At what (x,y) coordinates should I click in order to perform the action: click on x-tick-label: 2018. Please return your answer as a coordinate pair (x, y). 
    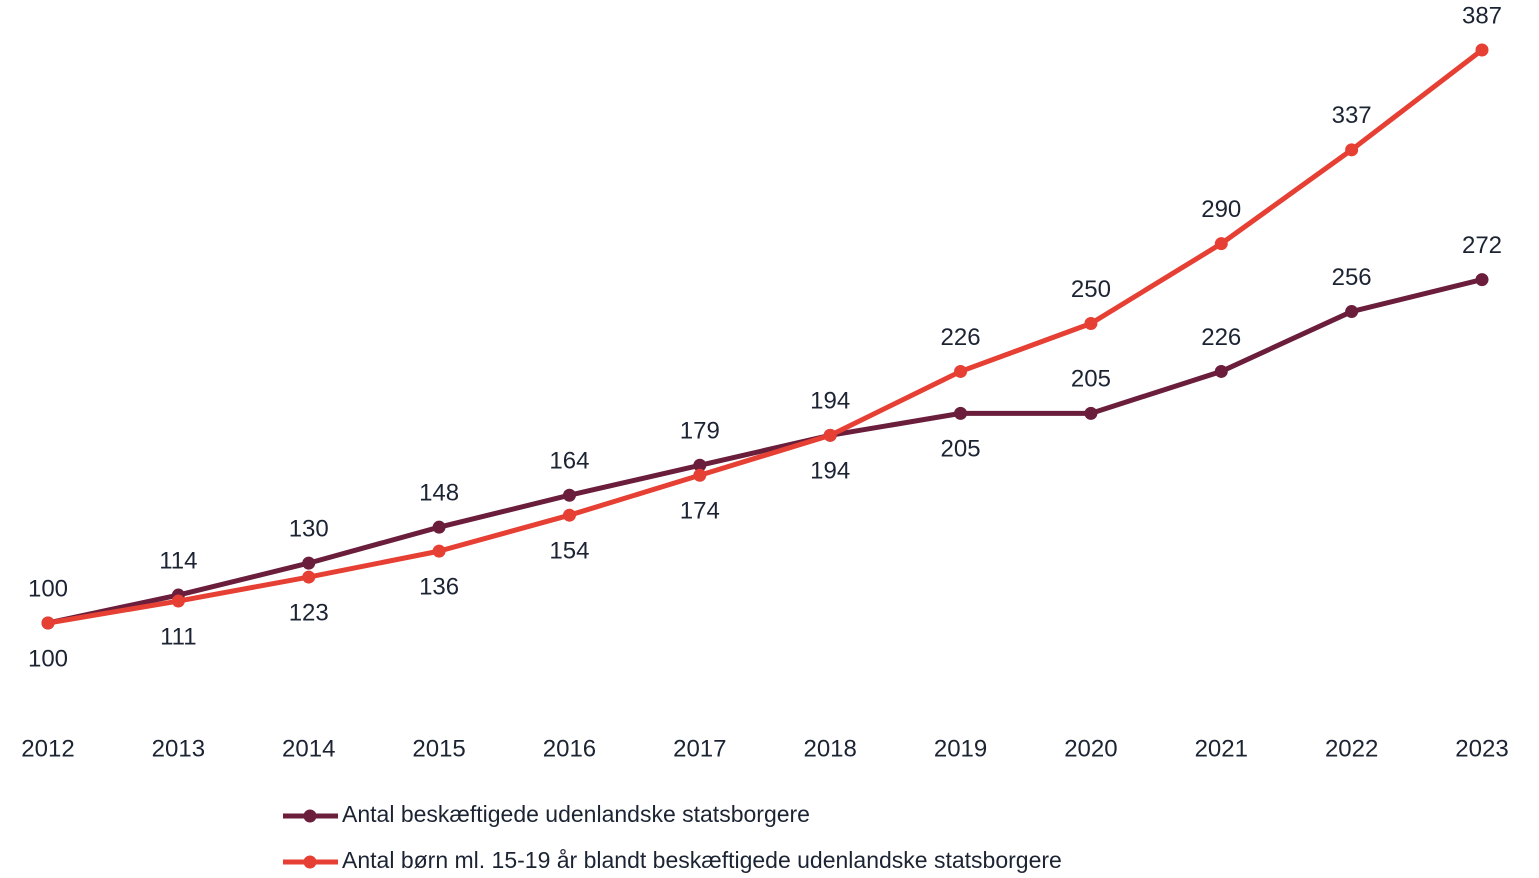
    Looking at the image, I should click on (829, 748).